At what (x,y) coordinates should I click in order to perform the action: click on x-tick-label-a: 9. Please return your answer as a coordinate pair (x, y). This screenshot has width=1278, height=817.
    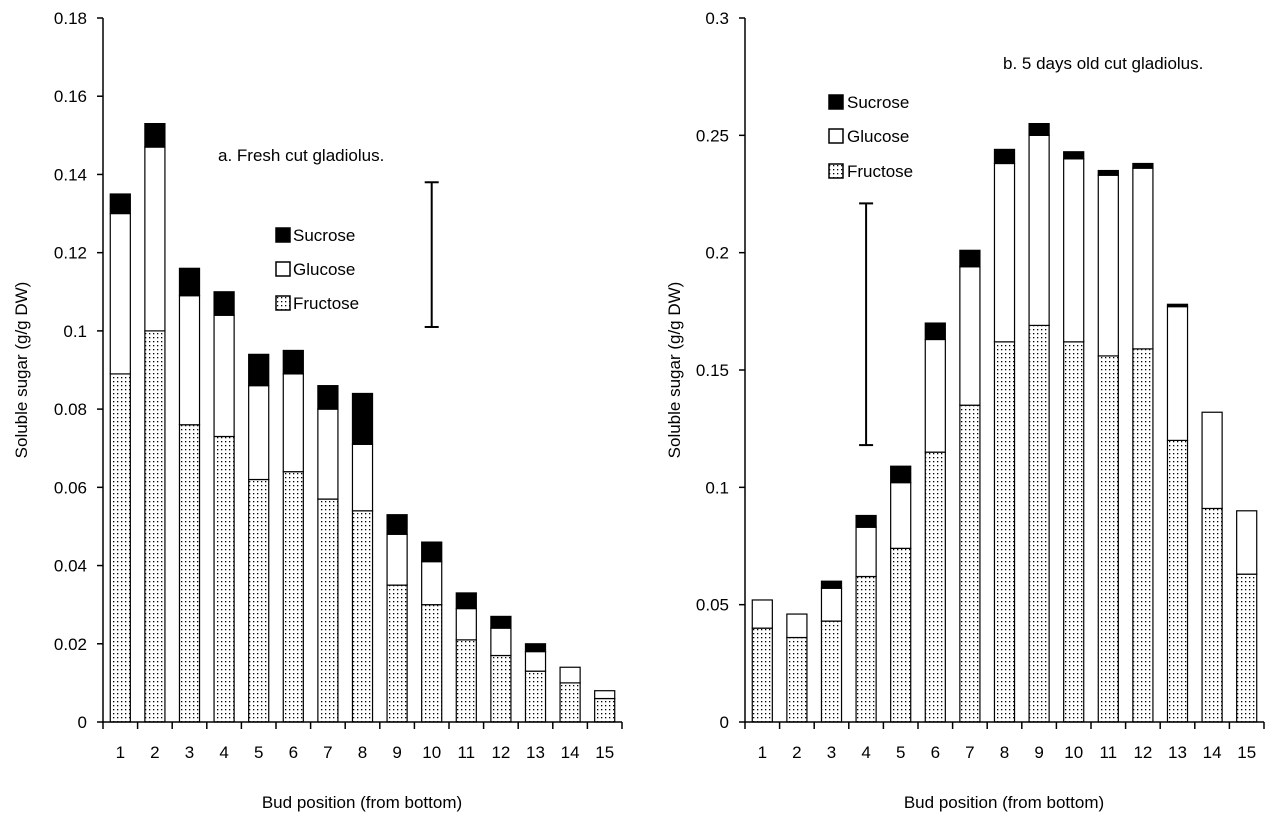
    Looking at the image, I should click on (396, 752).